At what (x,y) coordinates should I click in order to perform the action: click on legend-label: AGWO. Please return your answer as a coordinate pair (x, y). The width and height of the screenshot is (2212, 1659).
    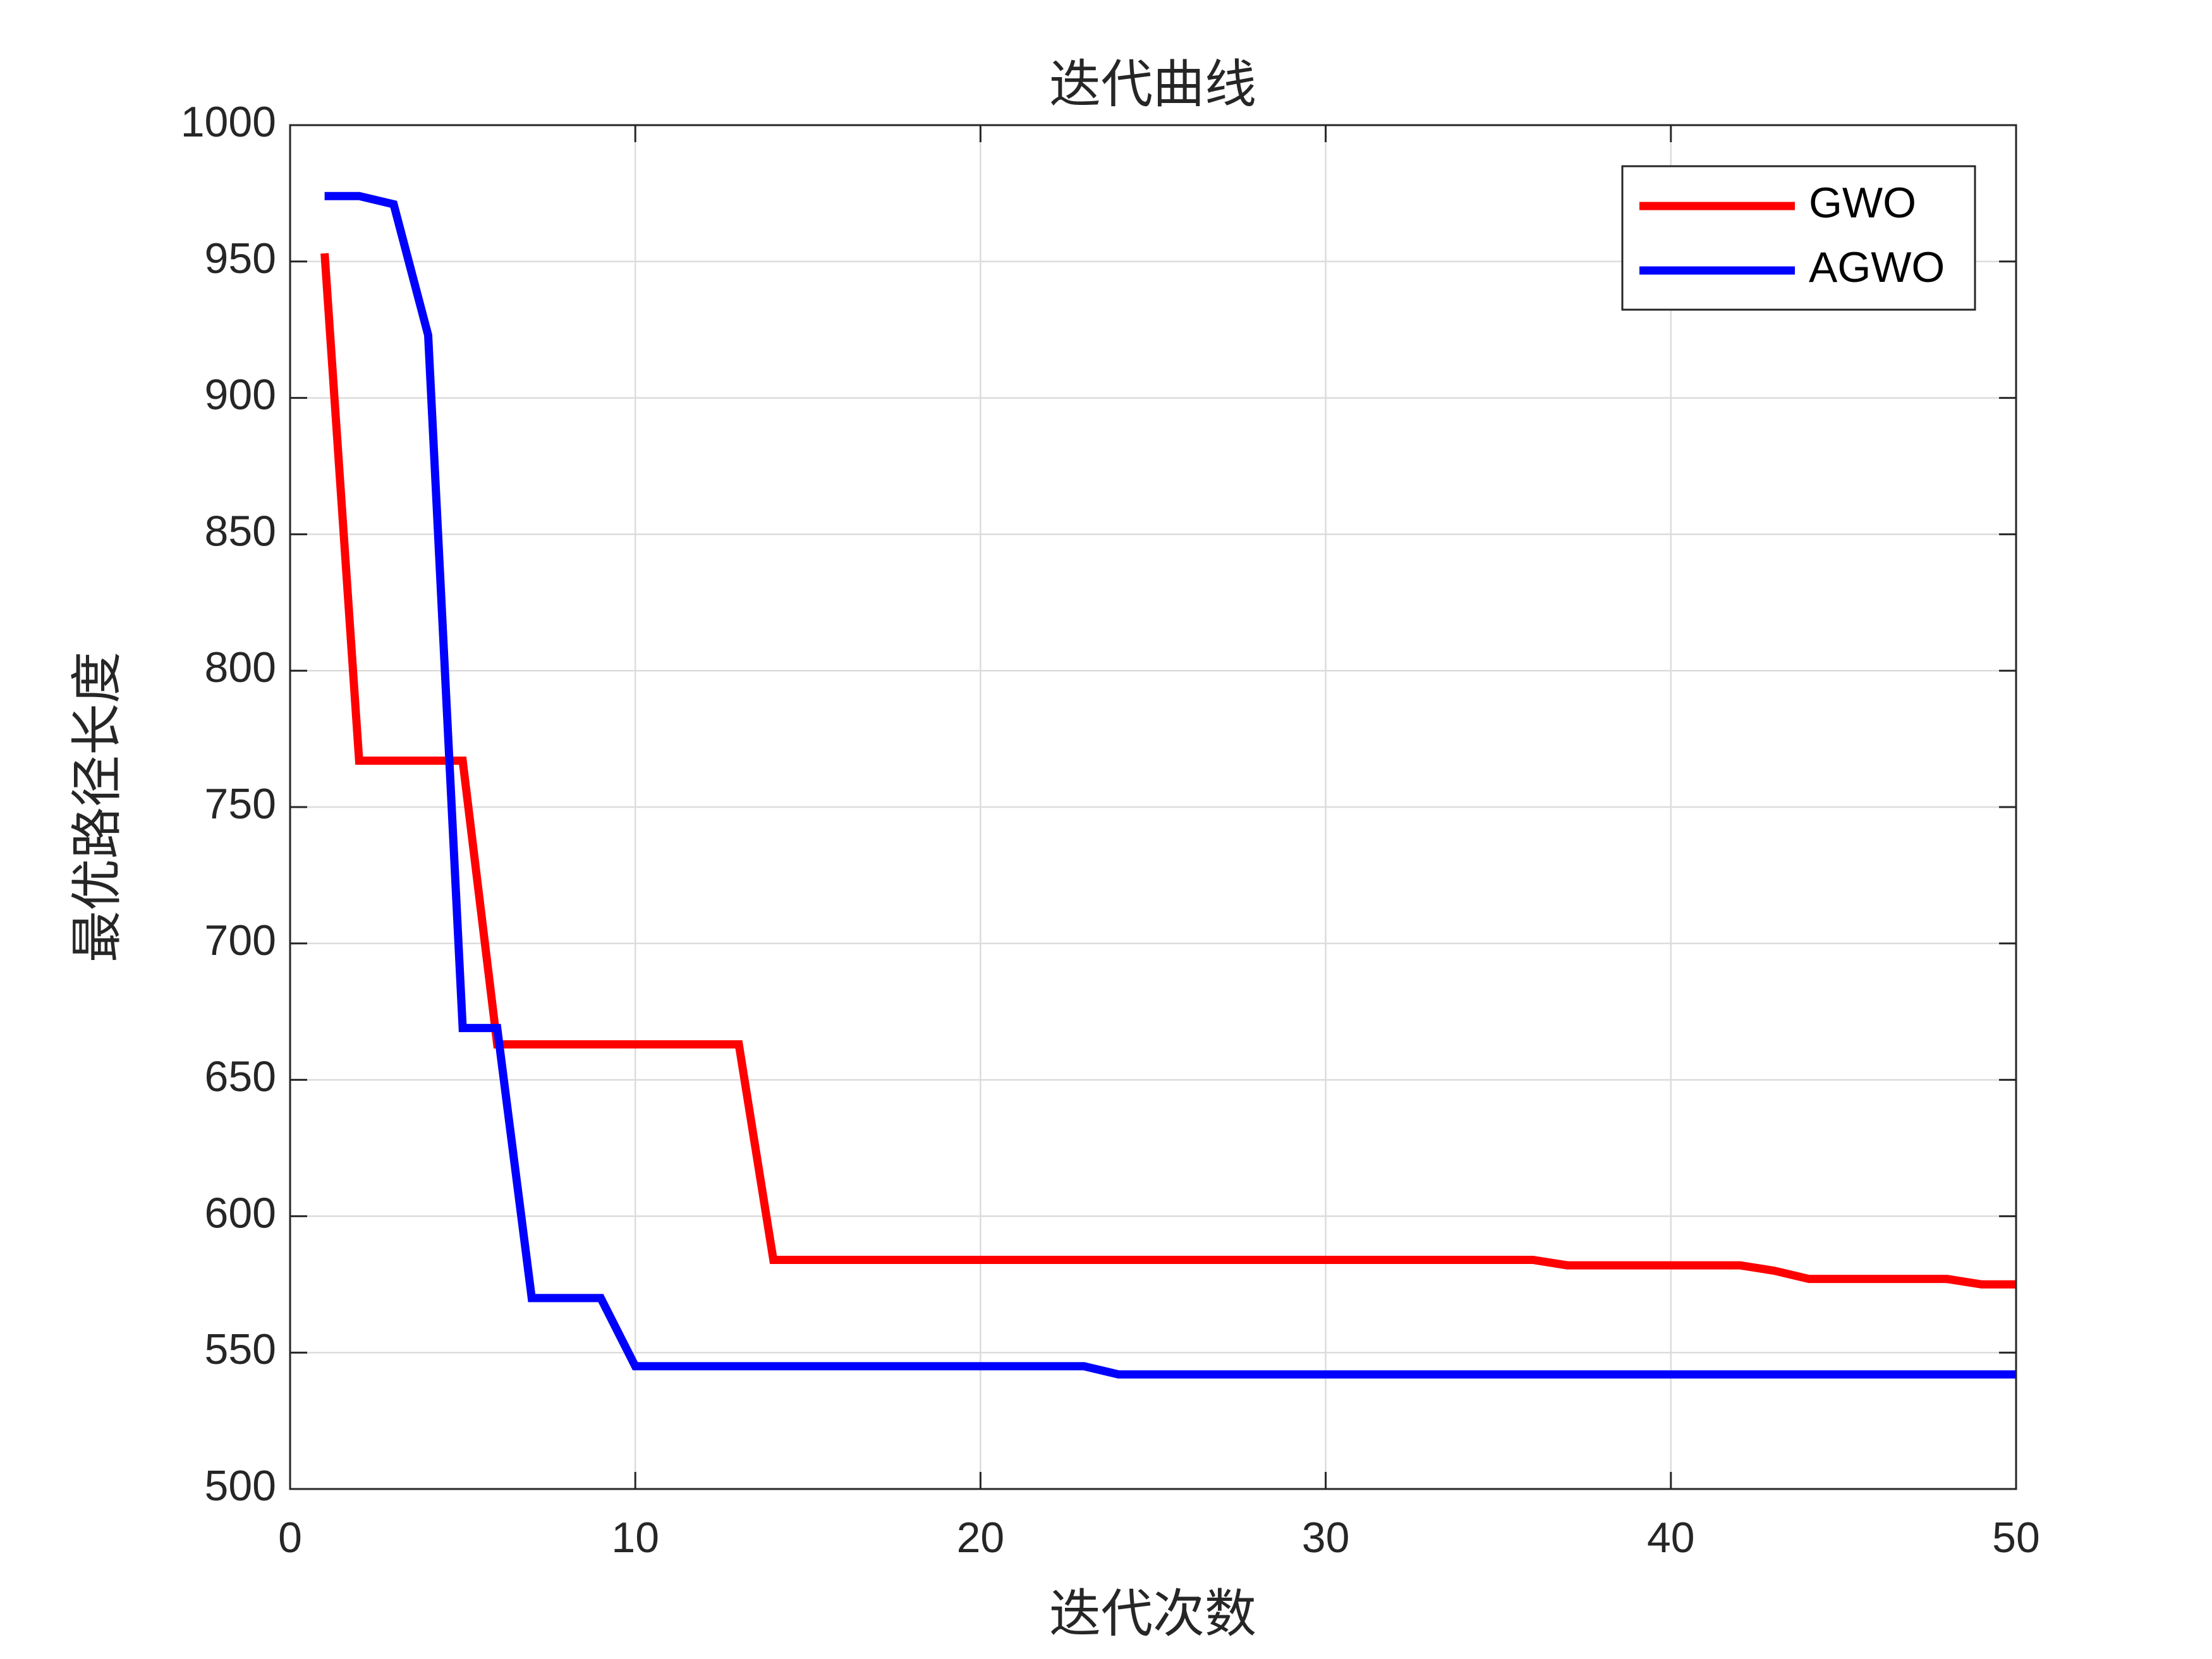
    Looking at the image, I should click on (1877, 267).